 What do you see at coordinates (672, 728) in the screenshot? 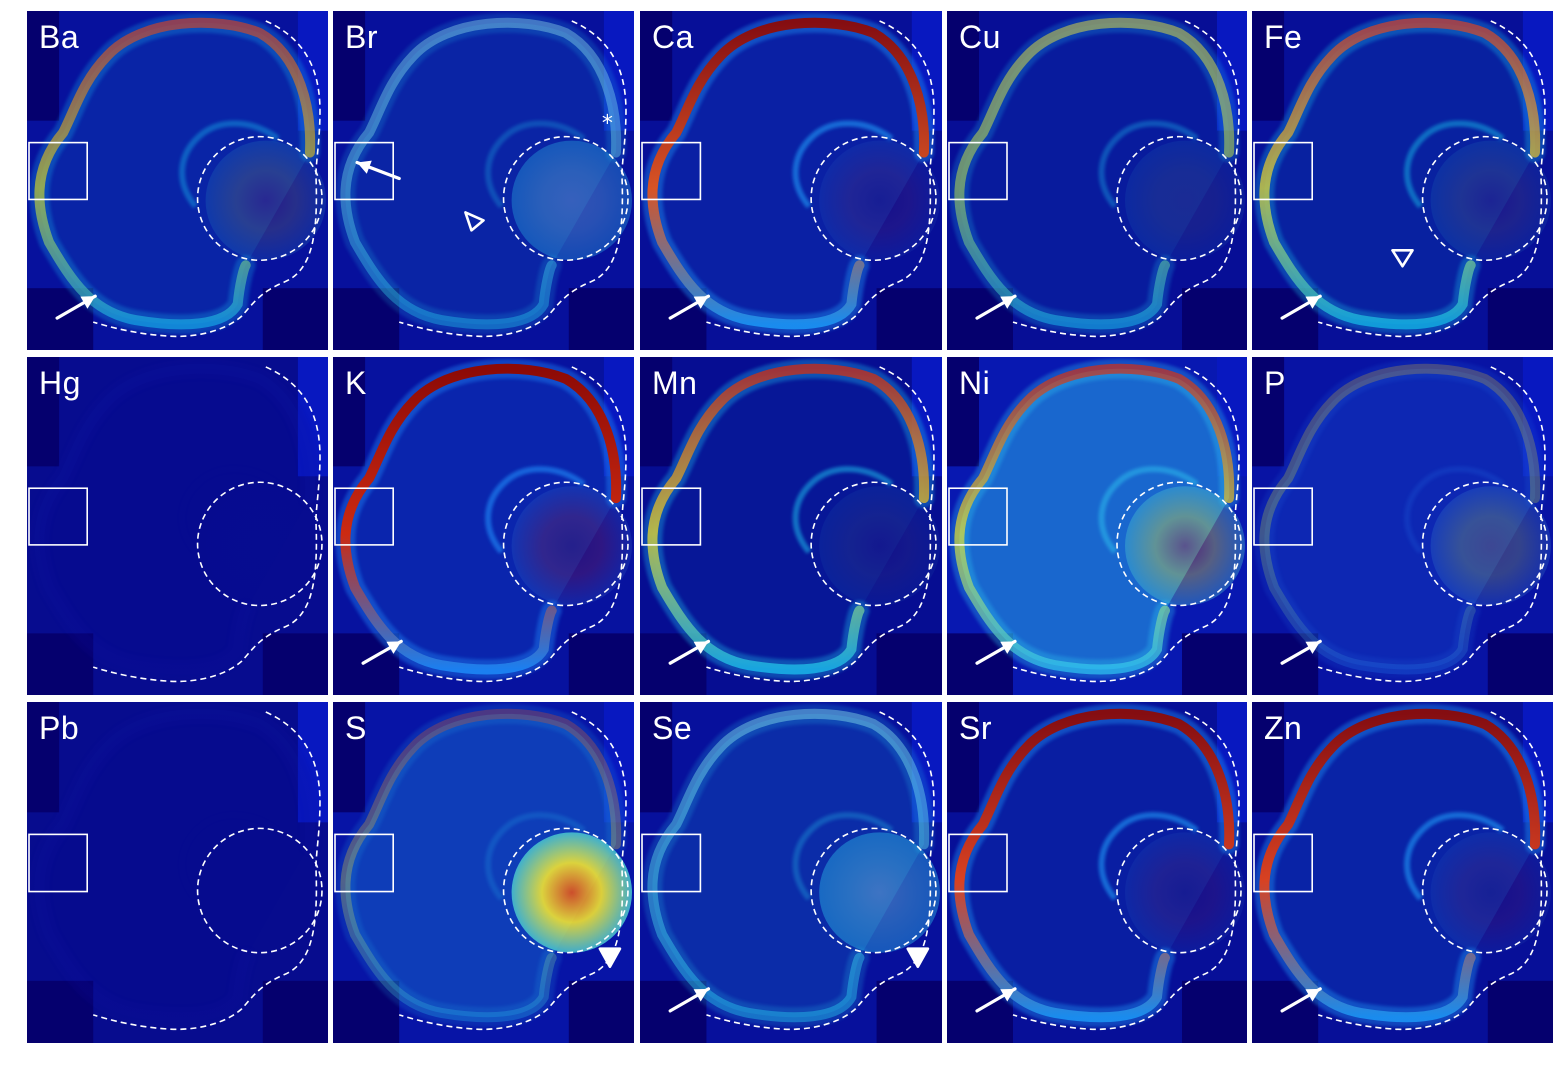
I see `element-label: Se` at bounding box center [672, 728].